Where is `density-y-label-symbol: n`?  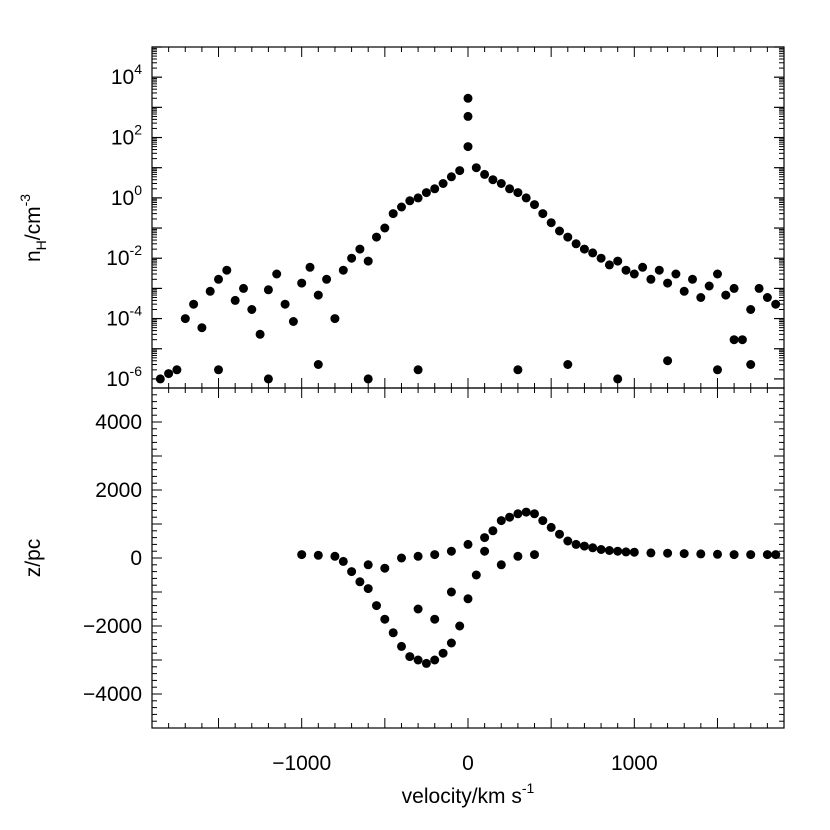
density-y-label-symbol: n is located at coordinates (33, 256).